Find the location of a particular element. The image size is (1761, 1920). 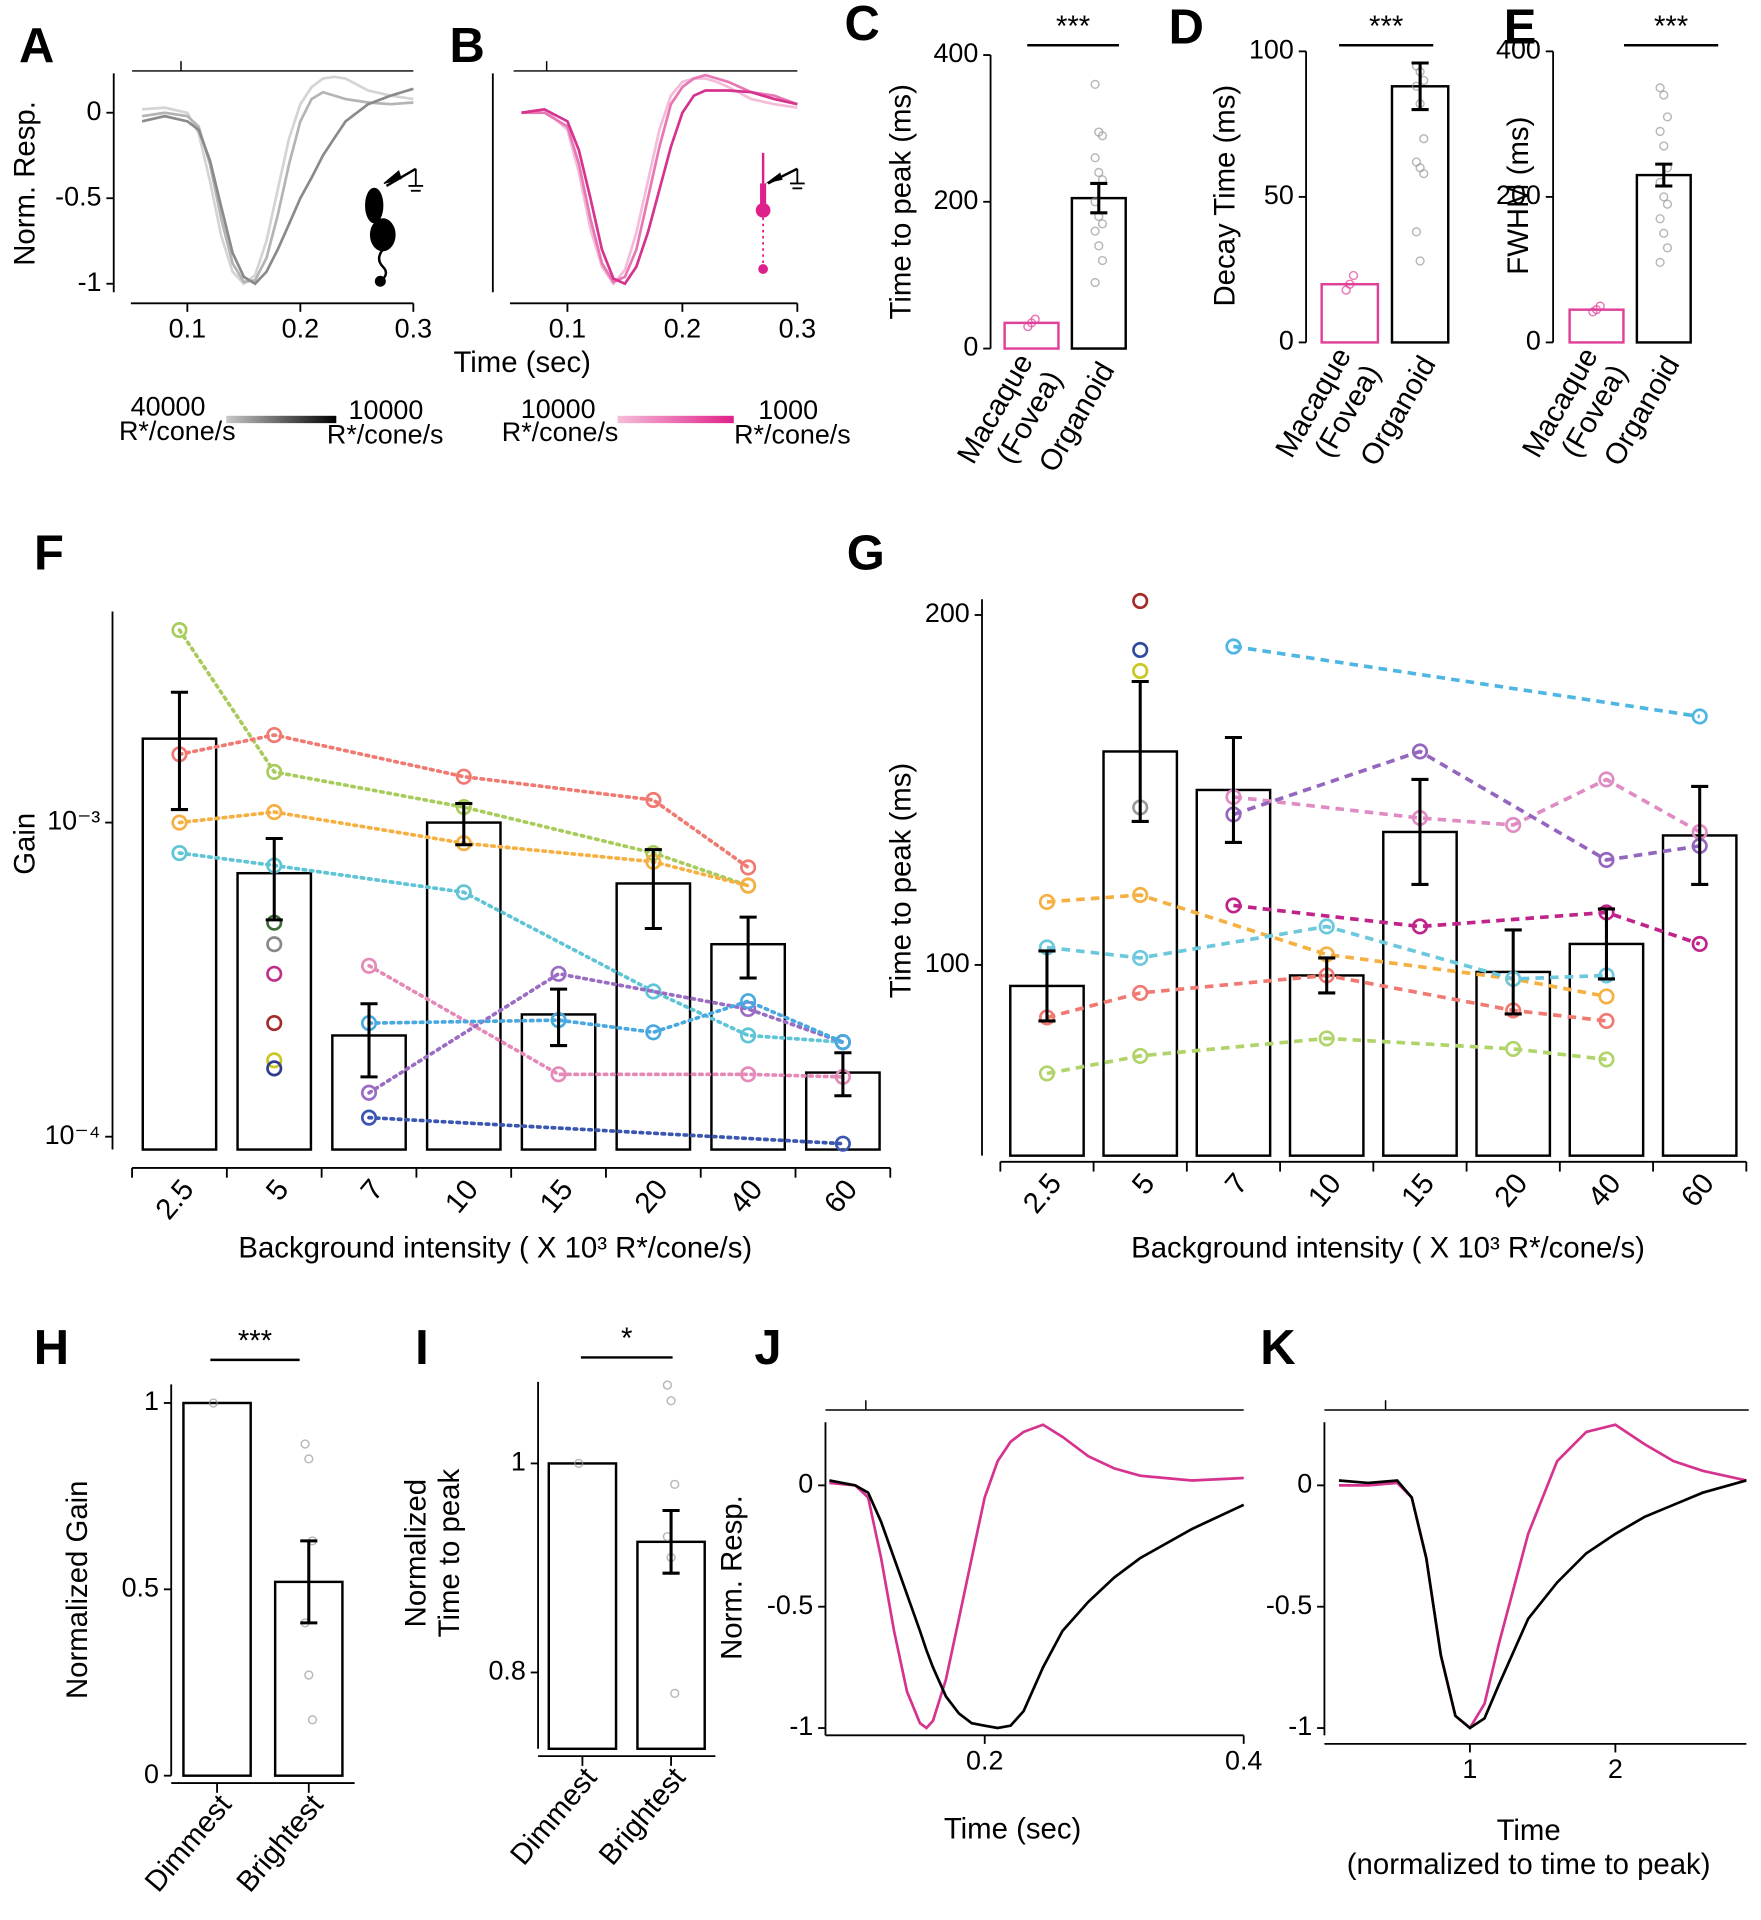

panel-letter: A is located at coordinates (36, 46).